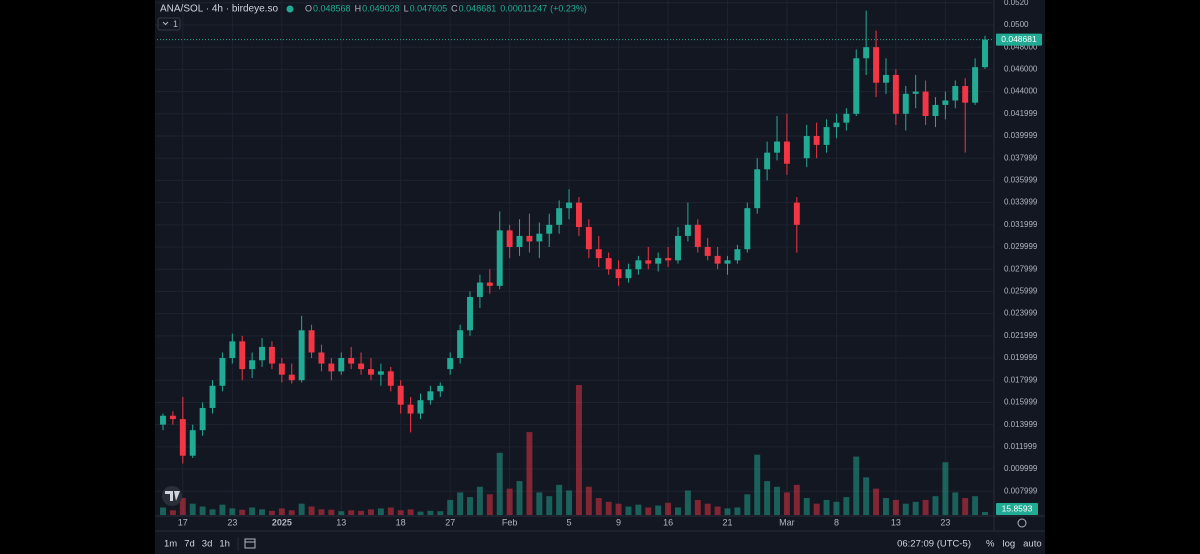  I want to click on indicator-count: 1, so click(175, 24).